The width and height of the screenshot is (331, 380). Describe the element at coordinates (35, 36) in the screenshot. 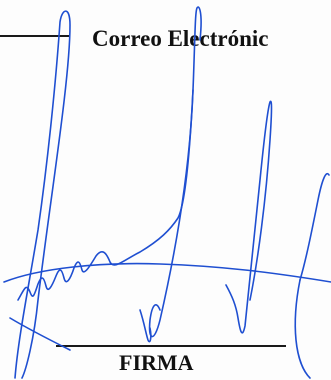

I see `field-line-left` at that location.